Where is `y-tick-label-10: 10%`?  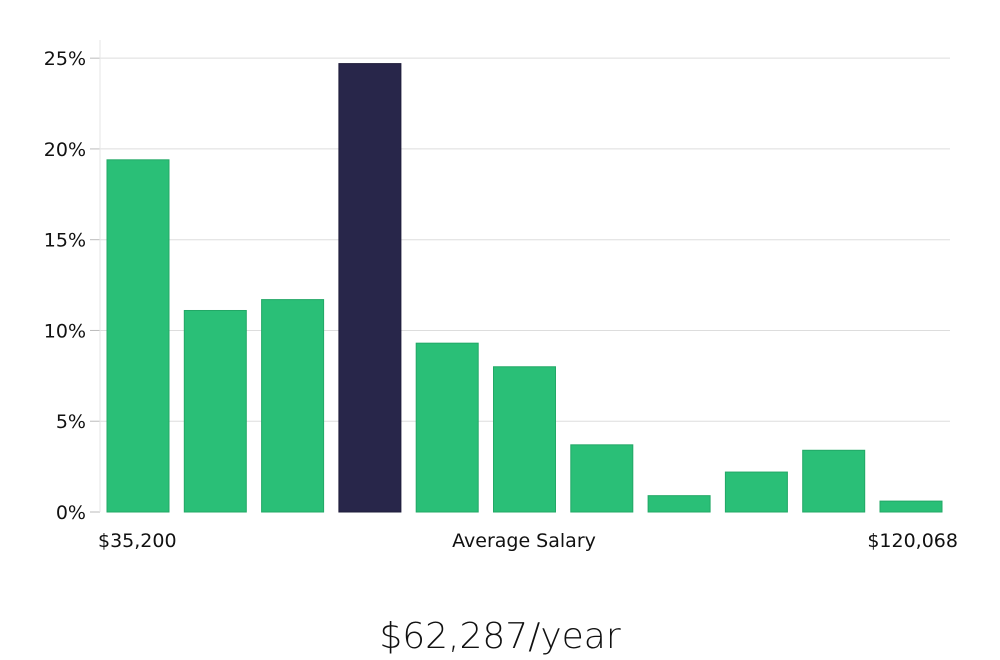 y-tick-label-10: 10% is located at coordinates (65, 331).